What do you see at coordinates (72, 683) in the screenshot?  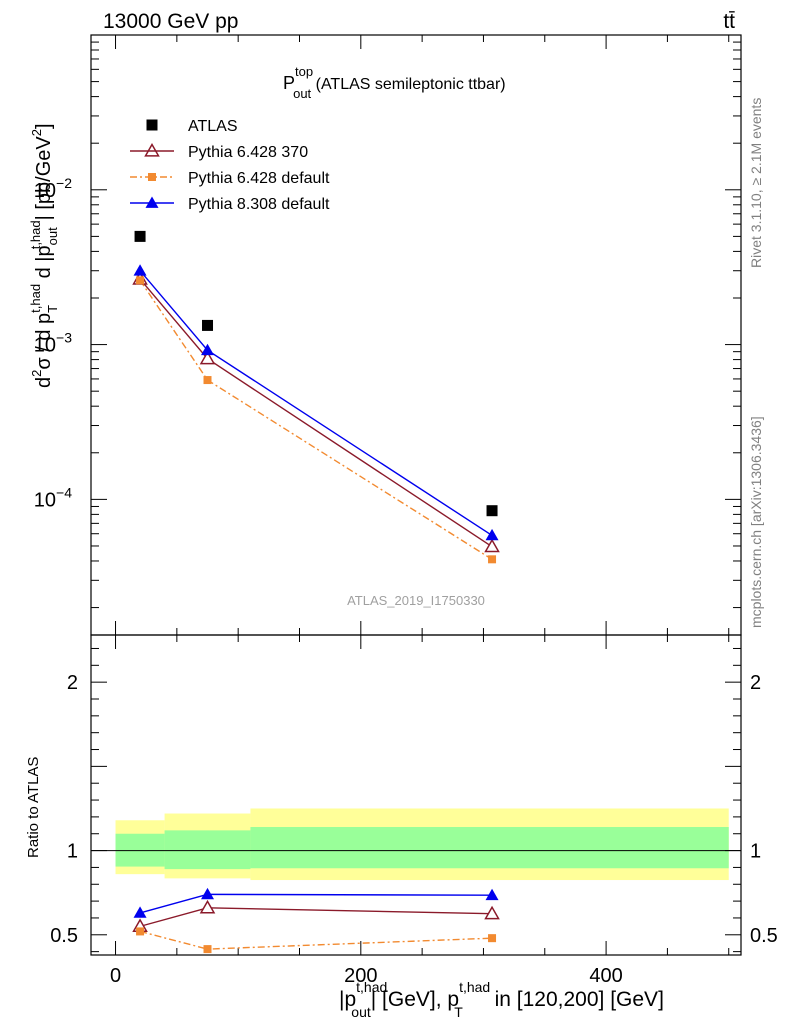 I see `ratio-tick-label-left: 2` at bounding box center [72, 683].